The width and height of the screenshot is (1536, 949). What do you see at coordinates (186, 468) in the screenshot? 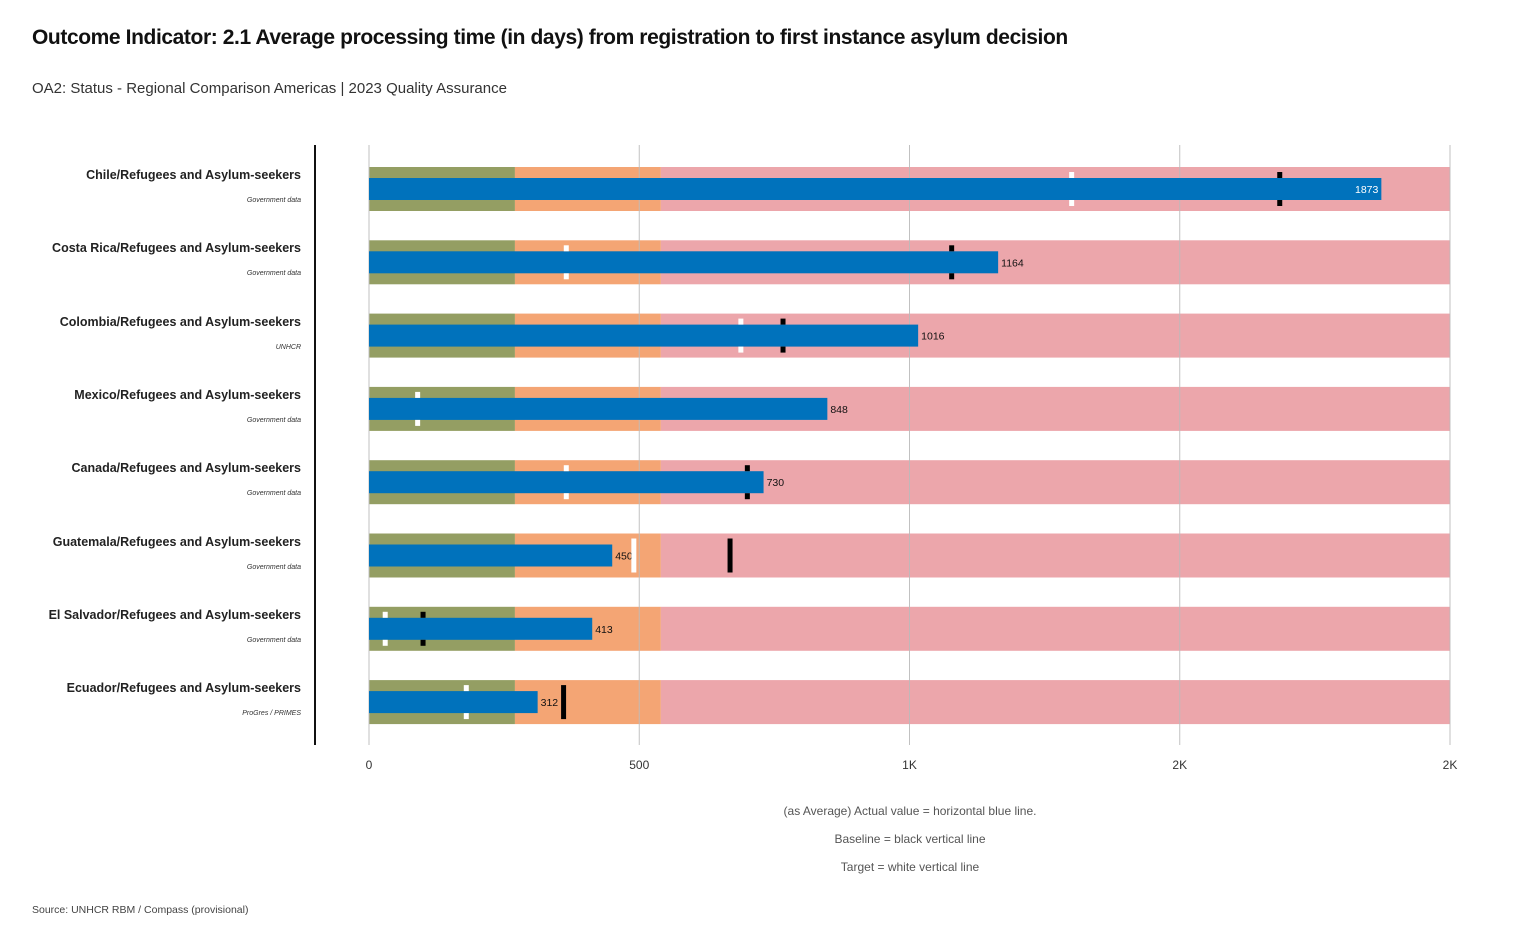
I see `row-label: Canada/Refugees and Asylum-seekers` at bounding box center [186, 468].